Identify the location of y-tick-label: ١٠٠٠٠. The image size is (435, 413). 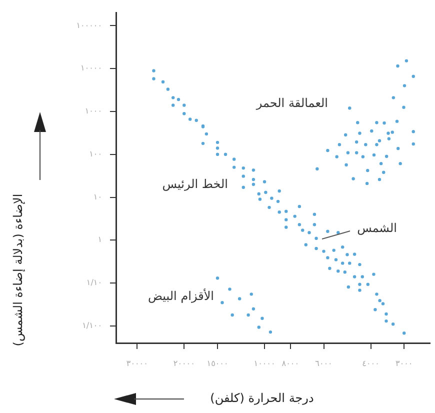
(91, 68).